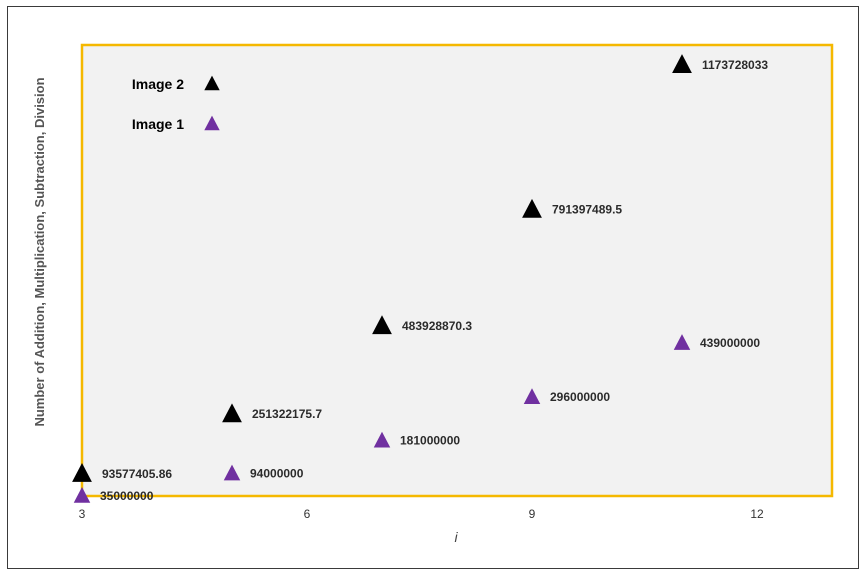 The height and width of the screenshot is (577, 868). I want to click on image-1-value-label: 181000000, so click(430, 441).